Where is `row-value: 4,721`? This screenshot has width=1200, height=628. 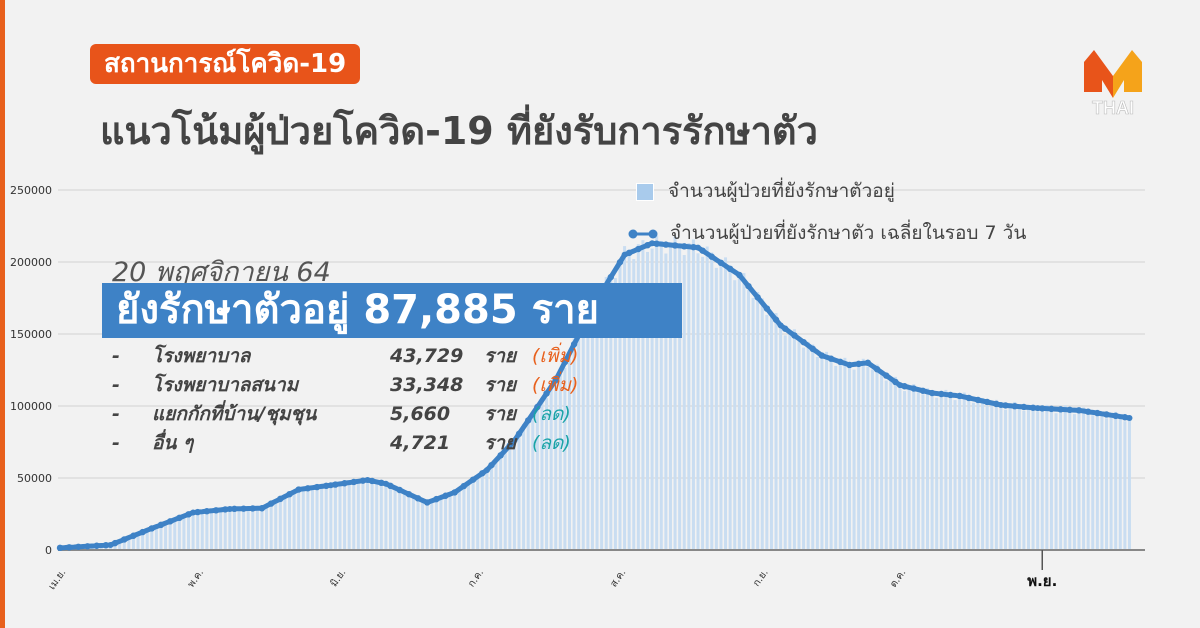 row-value: 4,721 is located at coordinates (420, 443).